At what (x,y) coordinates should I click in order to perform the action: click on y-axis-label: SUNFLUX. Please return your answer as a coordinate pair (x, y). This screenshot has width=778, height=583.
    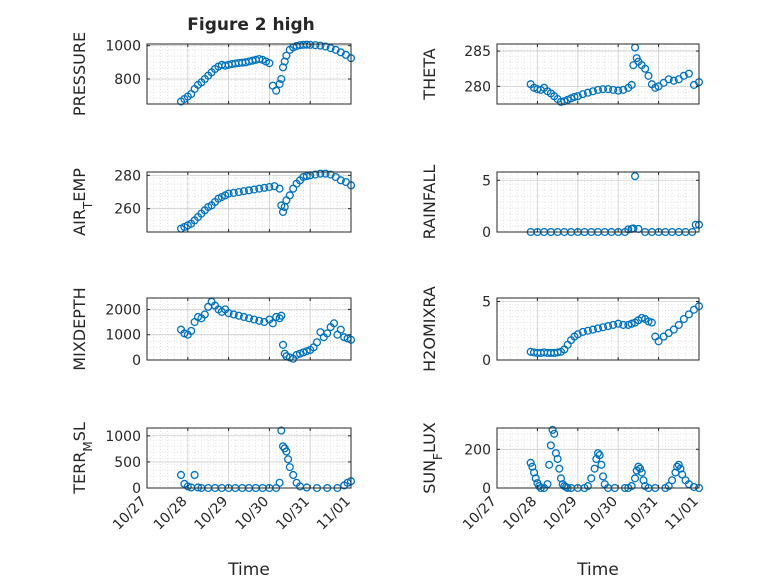
    Looking at the image, I should click on (432, 458).